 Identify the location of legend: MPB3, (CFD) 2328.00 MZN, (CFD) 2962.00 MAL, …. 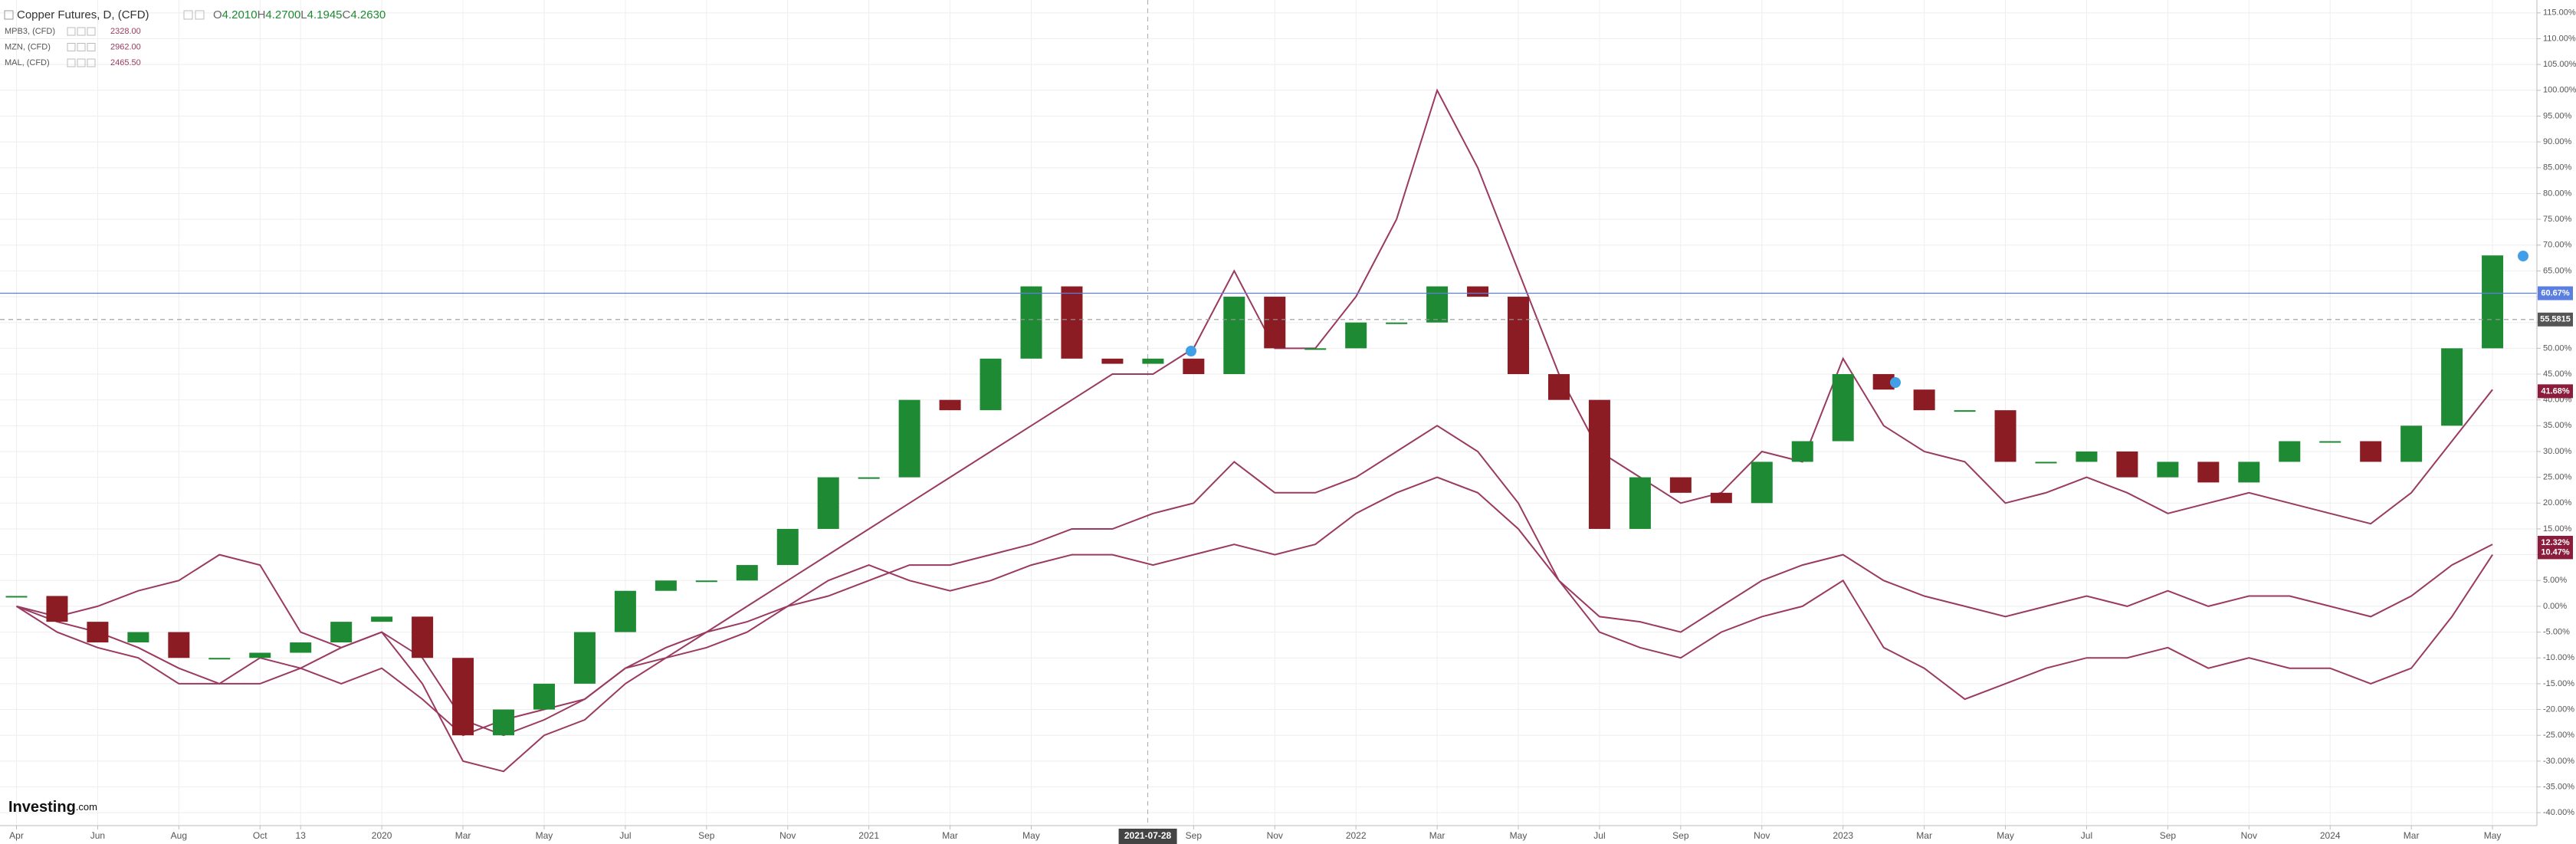
(73, 47).